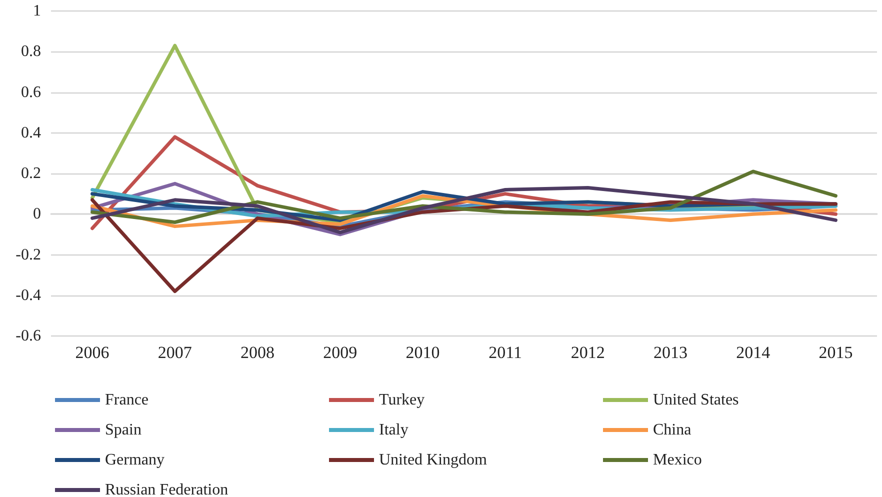 Image resolution: width=882 pixels, height=497 pixels. I want to click on x-tick-label: 2013, so click(671, 352).